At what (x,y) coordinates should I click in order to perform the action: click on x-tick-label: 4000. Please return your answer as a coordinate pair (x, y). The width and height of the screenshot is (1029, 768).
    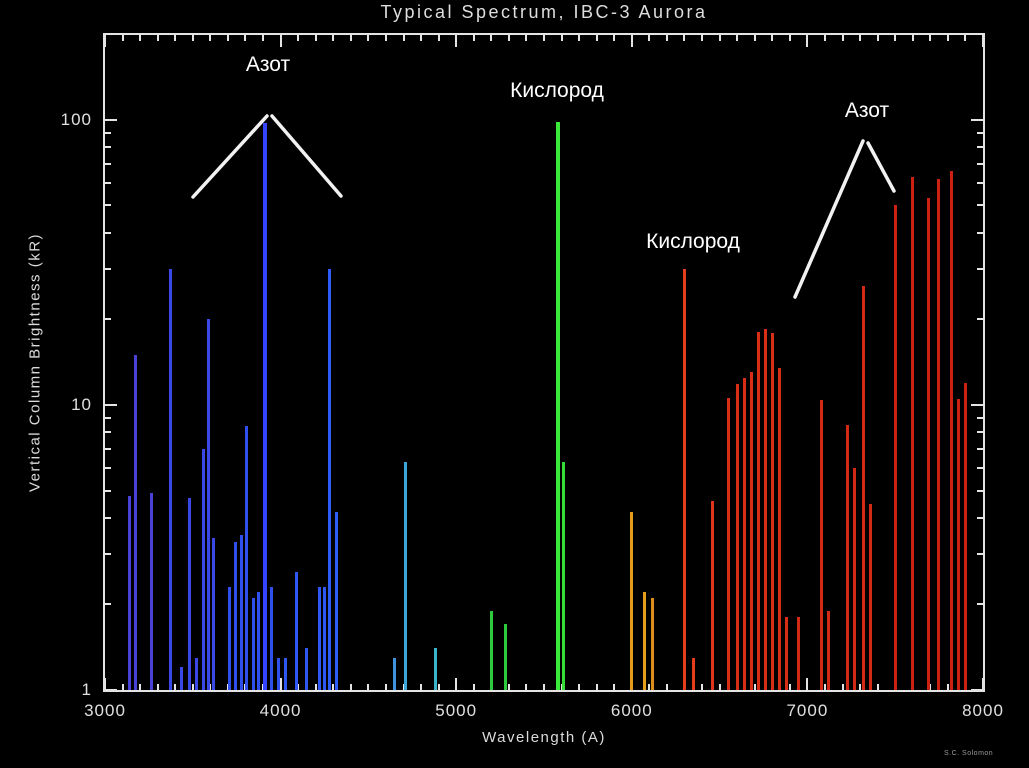
    Looking at the image, I should click on (280, 710).